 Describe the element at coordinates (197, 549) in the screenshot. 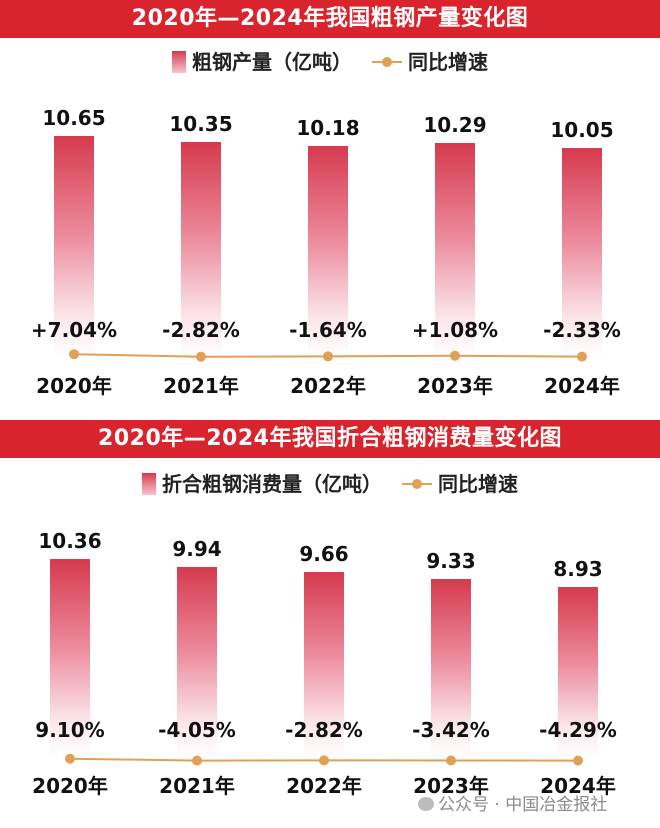

I see `bar-value-label: 9.94` at that location.